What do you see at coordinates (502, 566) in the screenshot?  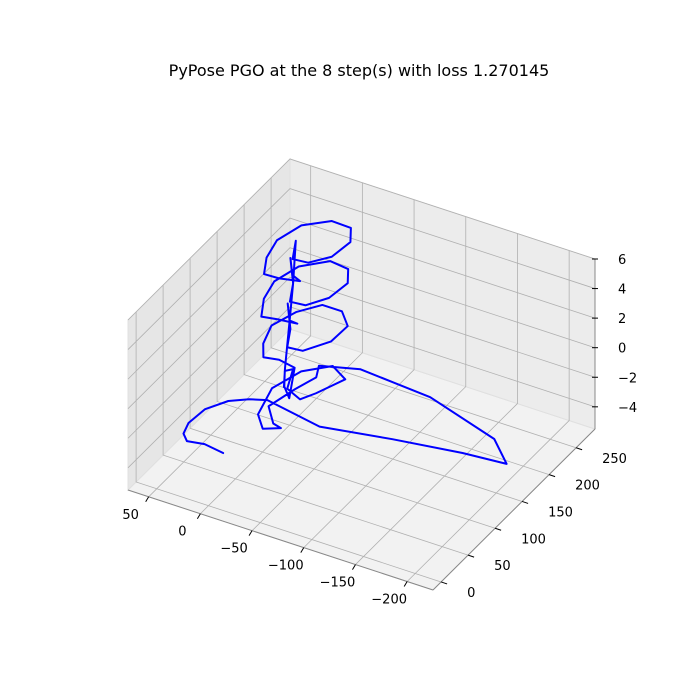 I see `y-tick-label: 50` at bounding box center [502, 566].